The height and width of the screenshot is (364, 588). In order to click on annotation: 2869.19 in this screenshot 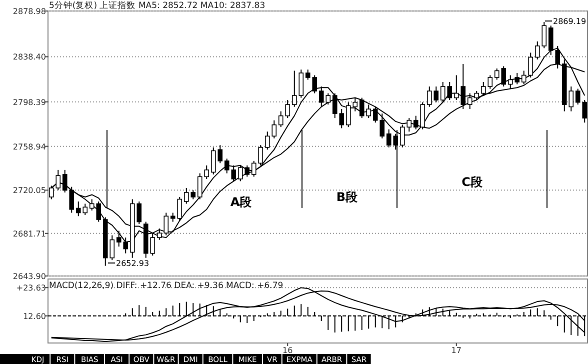, I will do `click(569, 21)`.